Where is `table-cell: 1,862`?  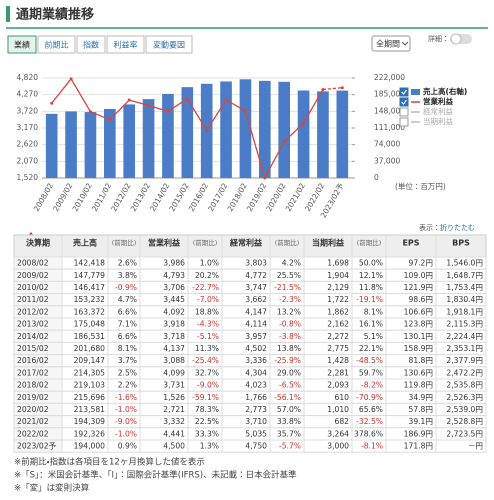 table-cell: 1,862 is located at coordinates (338, 311).